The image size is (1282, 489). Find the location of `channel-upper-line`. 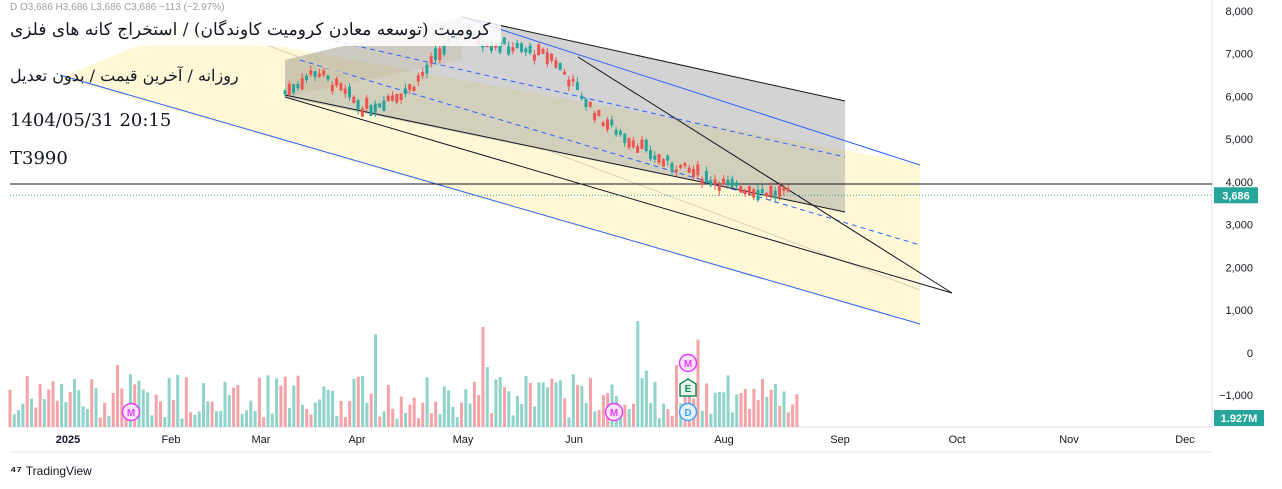

channel-upper-line is located at coordinates (691, 91).